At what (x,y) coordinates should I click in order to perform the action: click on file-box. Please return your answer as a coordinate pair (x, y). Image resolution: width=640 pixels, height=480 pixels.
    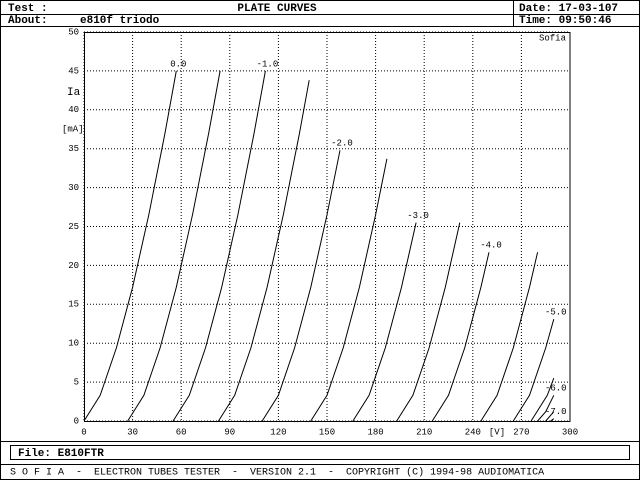
    Looking at the image, I should click on (320, 452).